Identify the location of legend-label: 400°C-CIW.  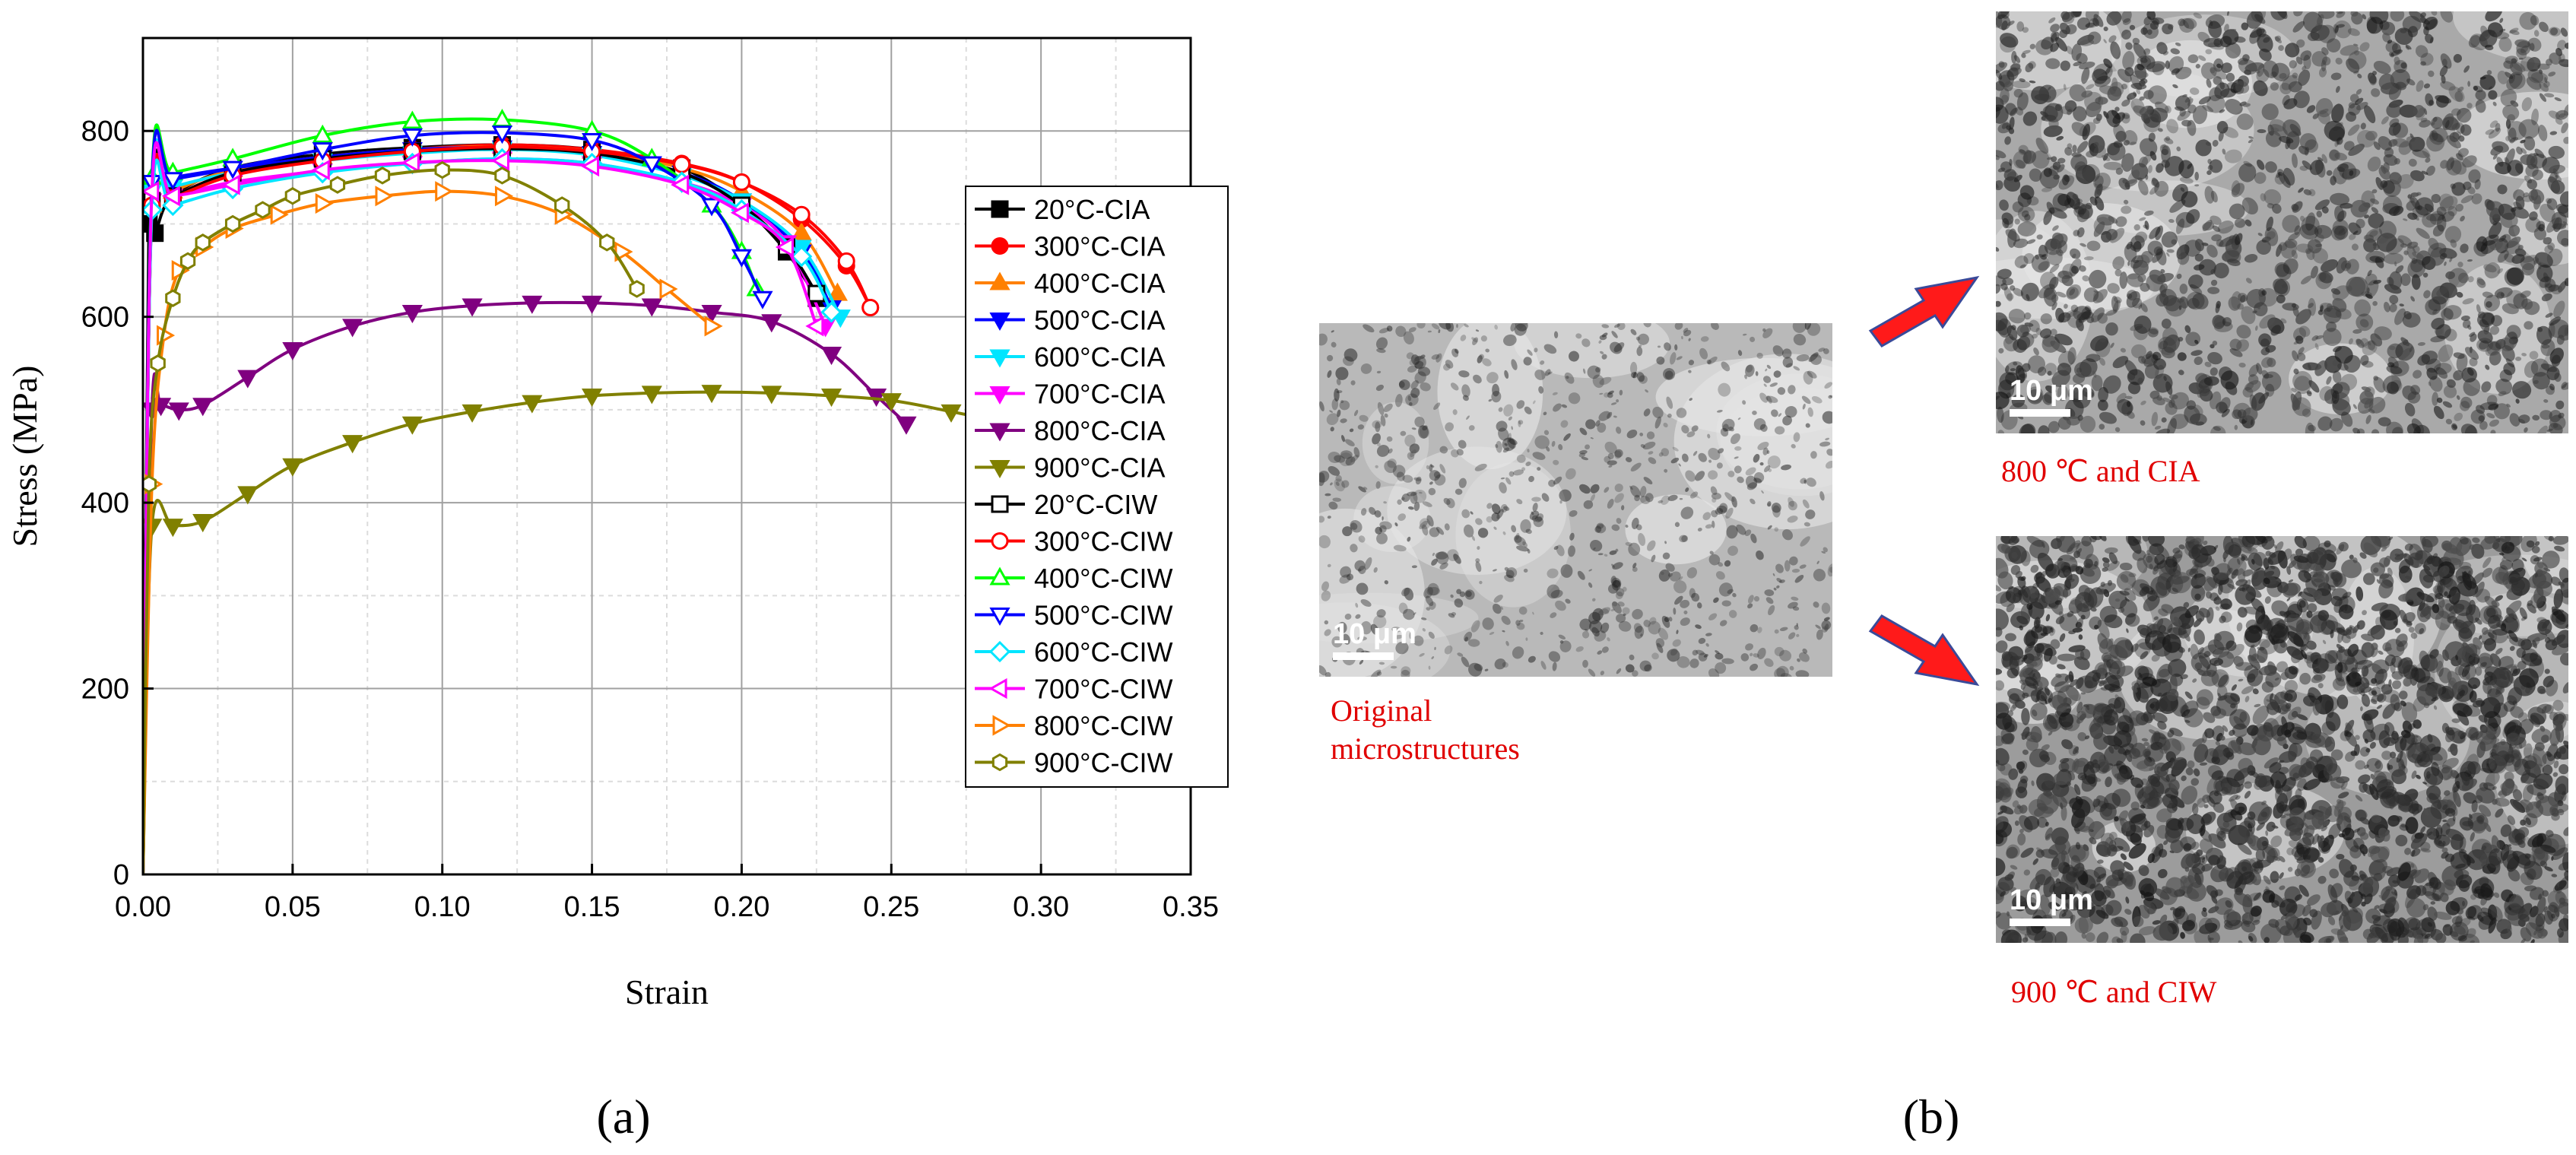
(1103, 579).